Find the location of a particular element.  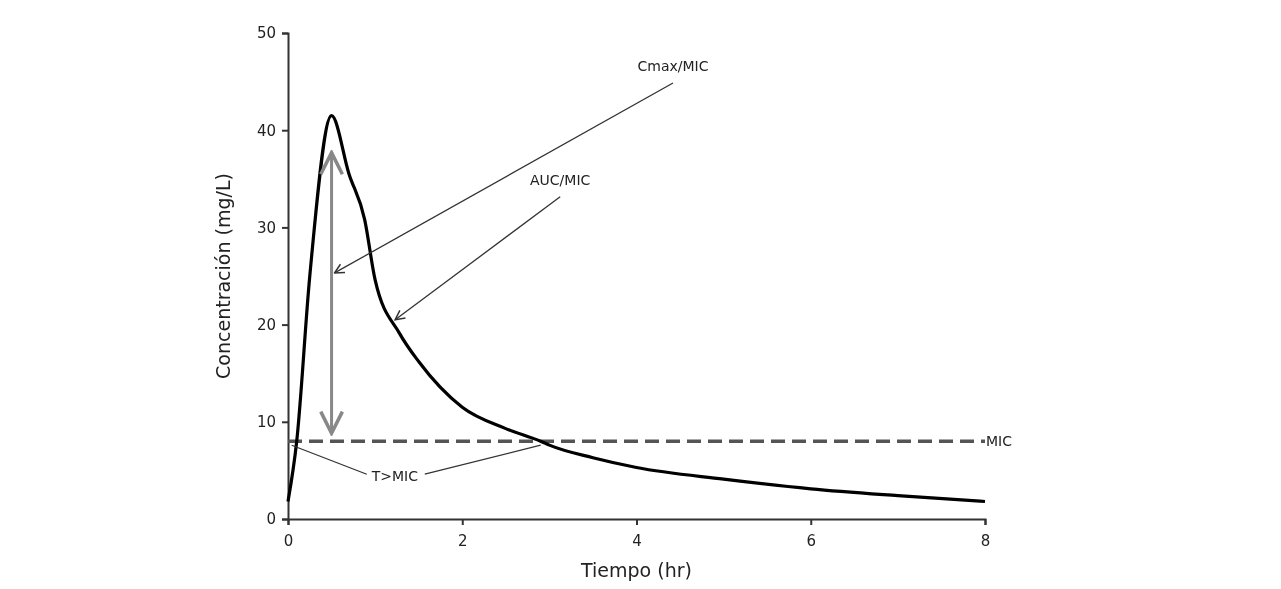

x-tick-label: 6 is located at coordinates (811, 540).